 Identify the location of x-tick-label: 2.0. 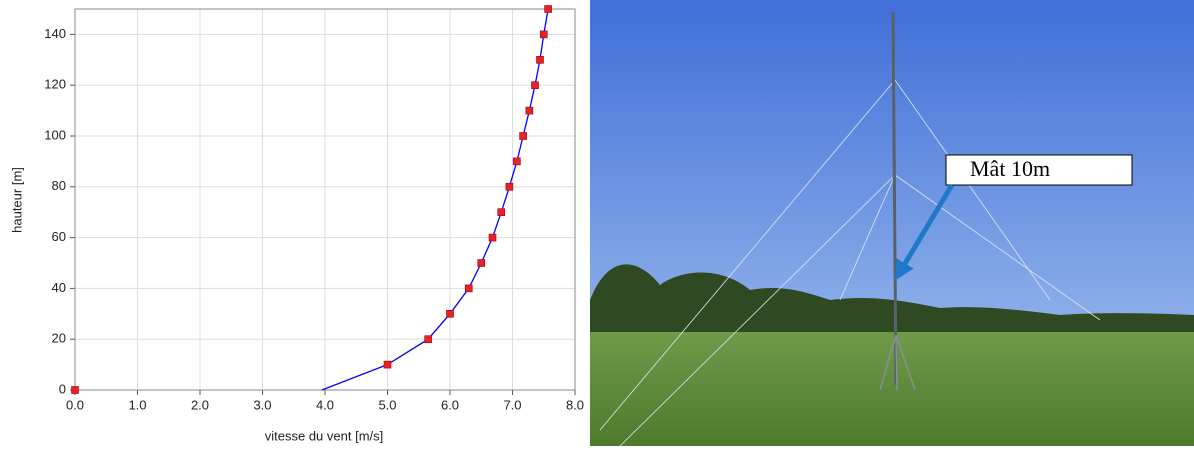
(200, 404).